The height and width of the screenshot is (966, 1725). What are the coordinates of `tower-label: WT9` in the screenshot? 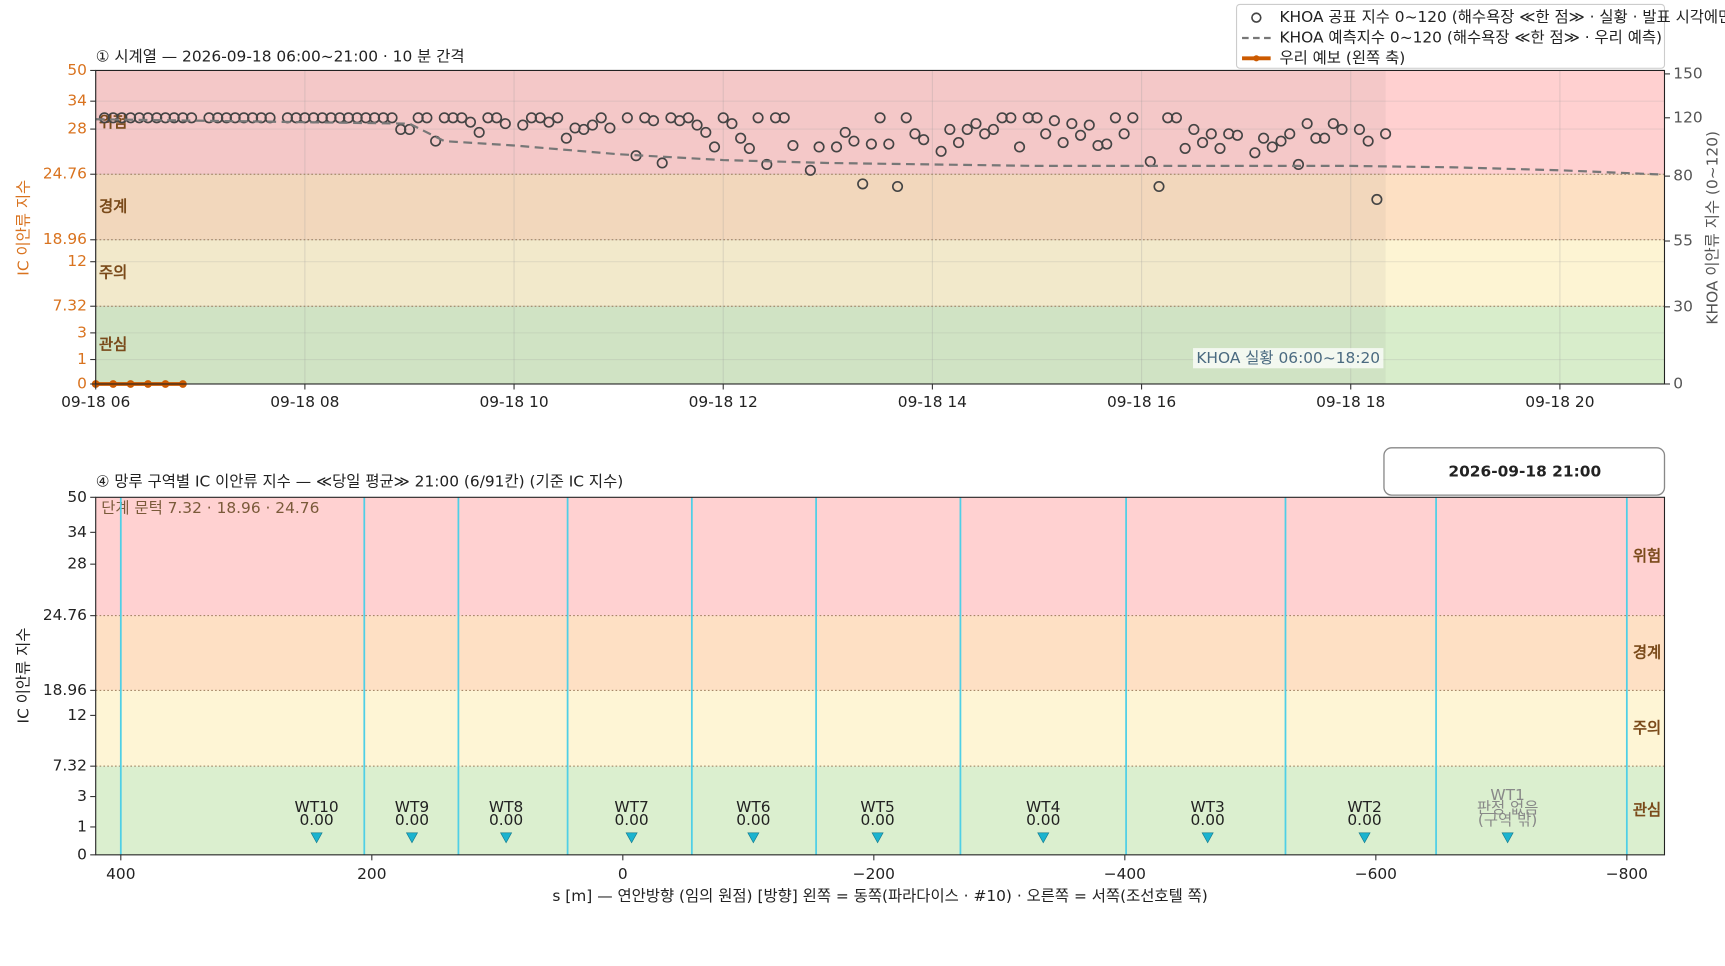 It's located at (412, 807).